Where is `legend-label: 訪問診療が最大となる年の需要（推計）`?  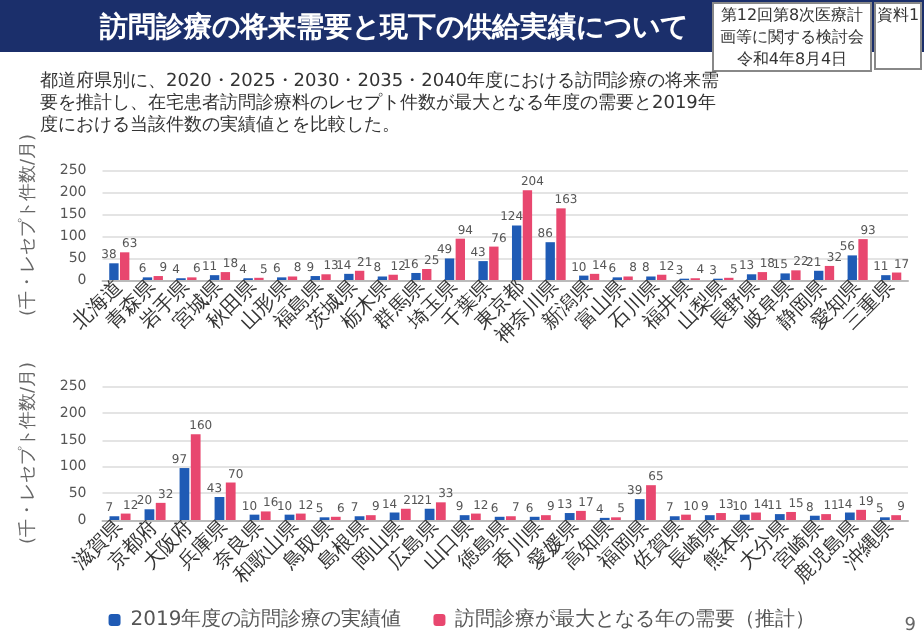 legend-label: 訪問診療が最大となる年の需要（推計） is located at coordinates (635, 619).